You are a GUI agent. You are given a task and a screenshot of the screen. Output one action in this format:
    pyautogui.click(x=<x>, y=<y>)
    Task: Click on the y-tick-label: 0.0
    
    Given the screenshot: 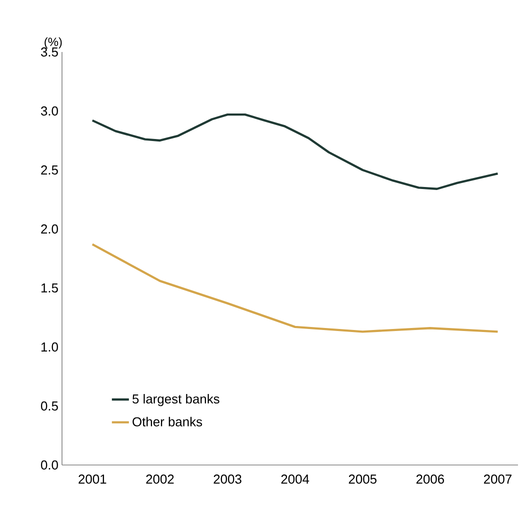 What is the action you would take?
    pyautogui.click(x=49, y=465)
    